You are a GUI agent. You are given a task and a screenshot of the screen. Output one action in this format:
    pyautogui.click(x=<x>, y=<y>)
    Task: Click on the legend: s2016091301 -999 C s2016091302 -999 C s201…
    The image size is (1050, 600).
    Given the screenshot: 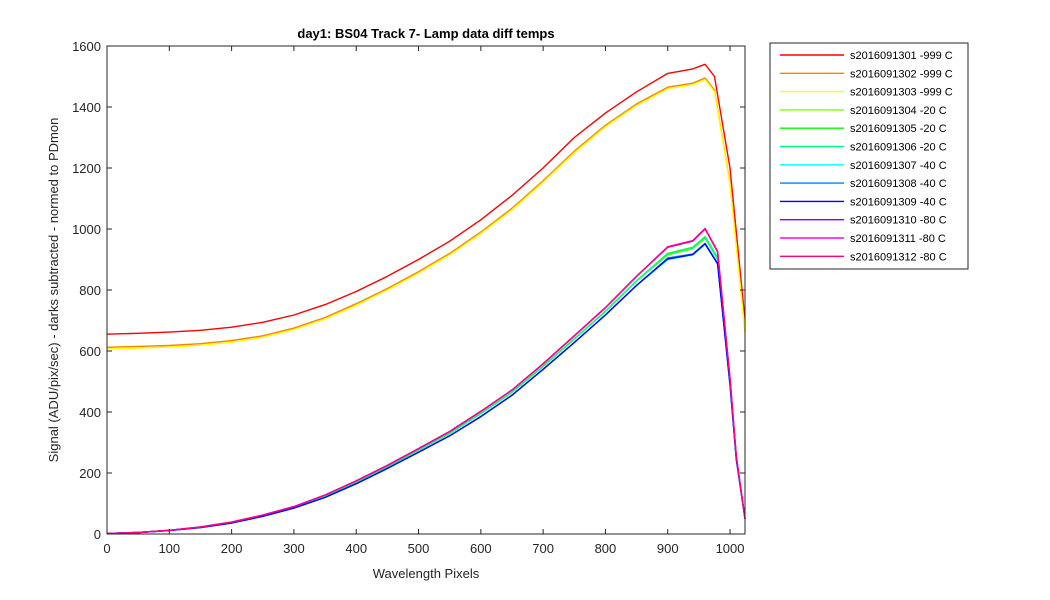 What is the action you would take?
    pyautogui.click(x=869, y=156)
    